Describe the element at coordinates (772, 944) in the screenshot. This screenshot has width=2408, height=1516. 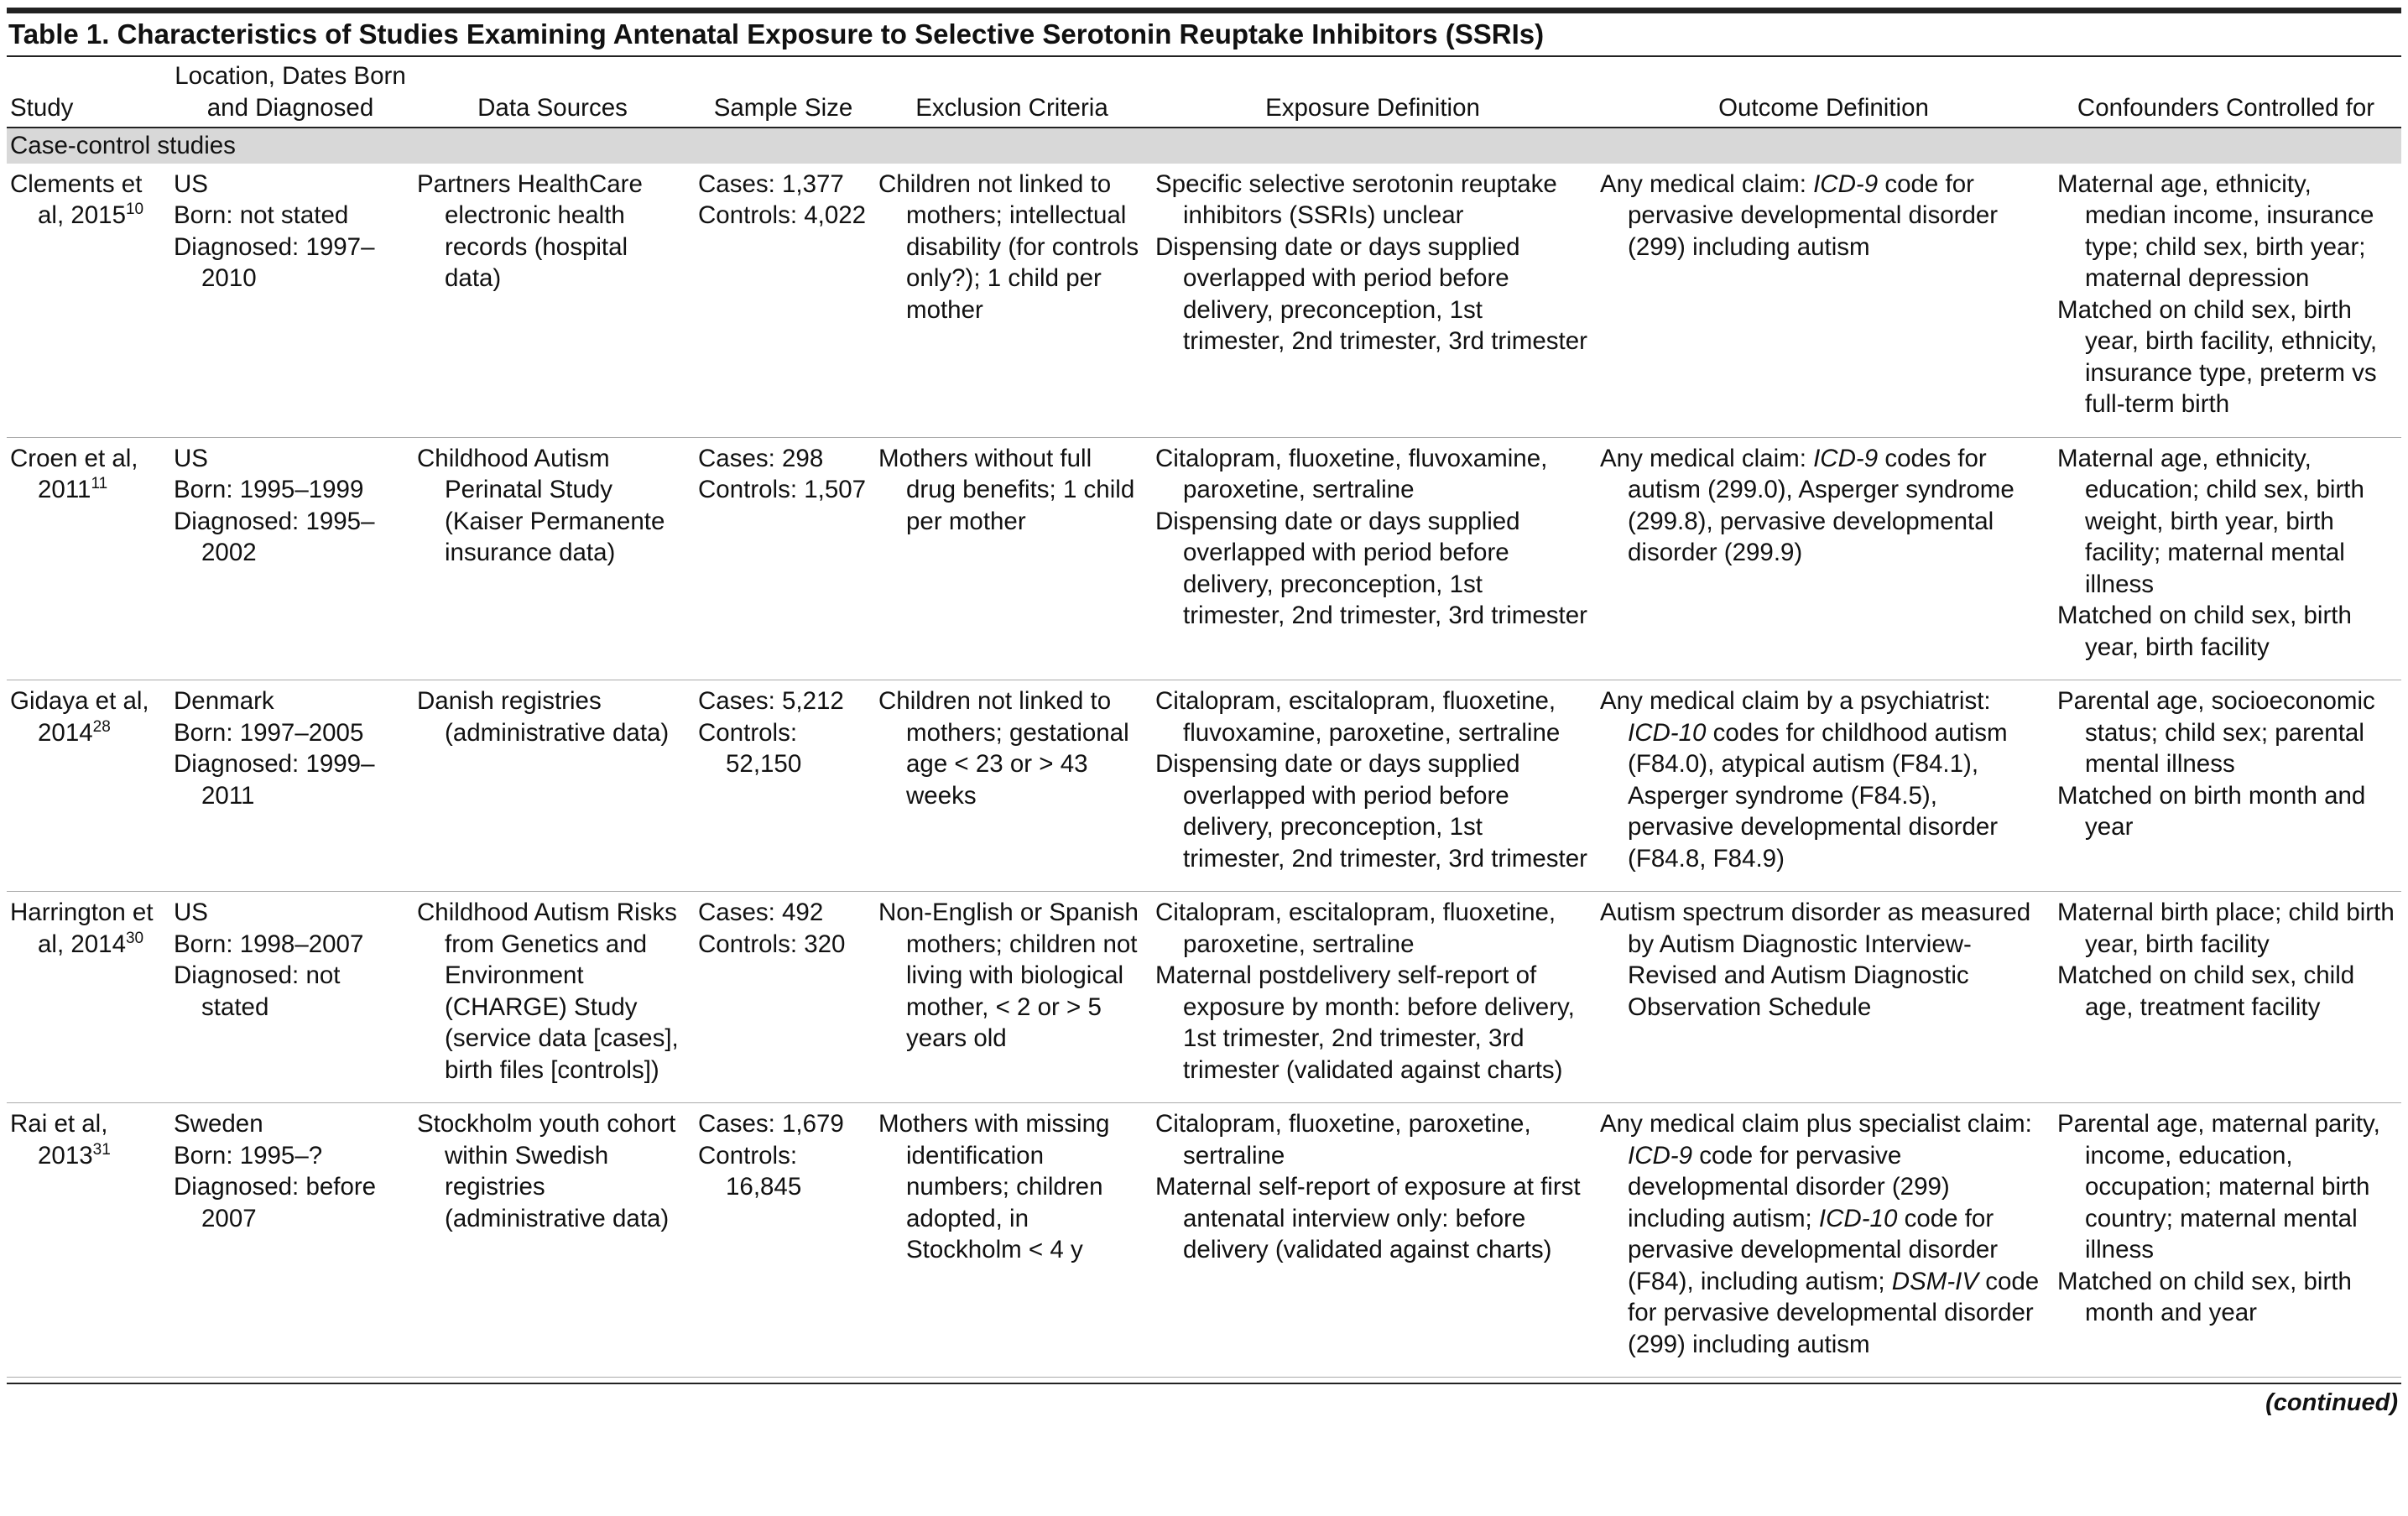
I see `cell-text: Controls: 320` at that location.